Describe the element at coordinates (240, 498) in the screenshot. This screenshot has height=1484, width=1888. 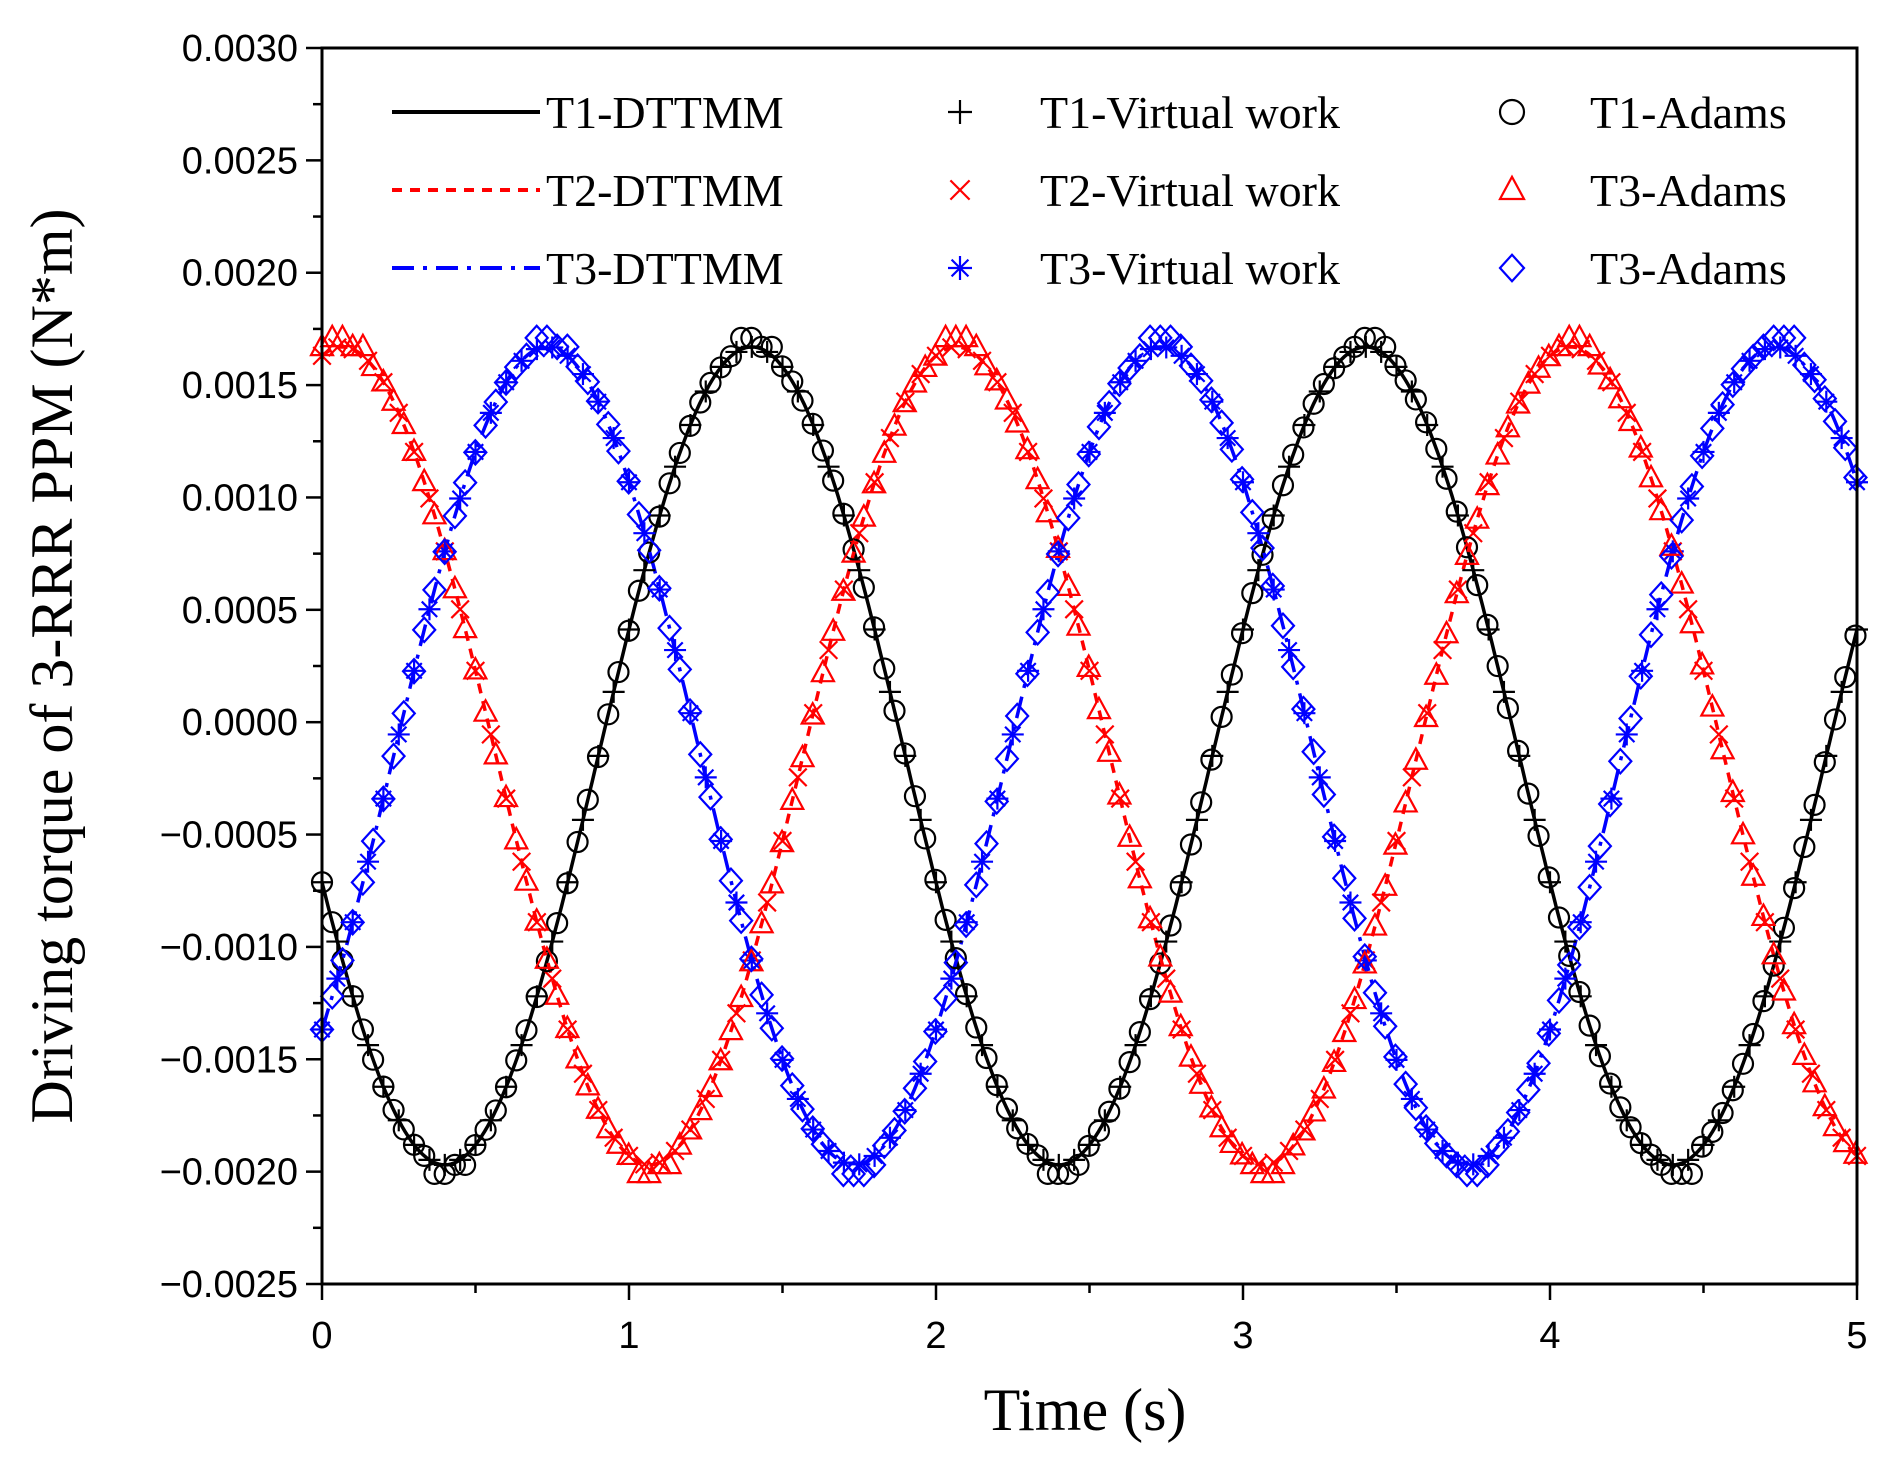
I see `y-tick-label: 0.0010` at that location.